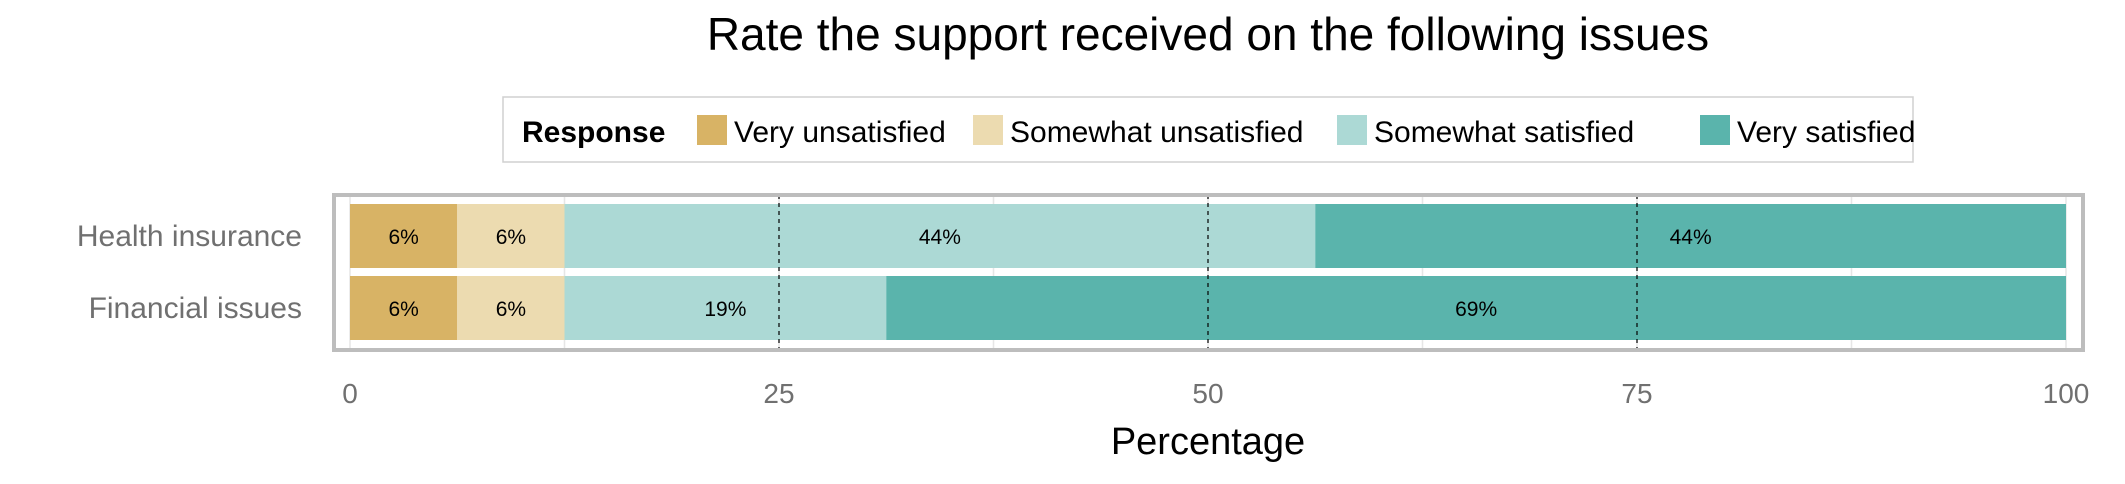 Image resolution: width=2125 pixels, height=484 pixels. I want to click on category-label: Health insurance, so click(189, 236).